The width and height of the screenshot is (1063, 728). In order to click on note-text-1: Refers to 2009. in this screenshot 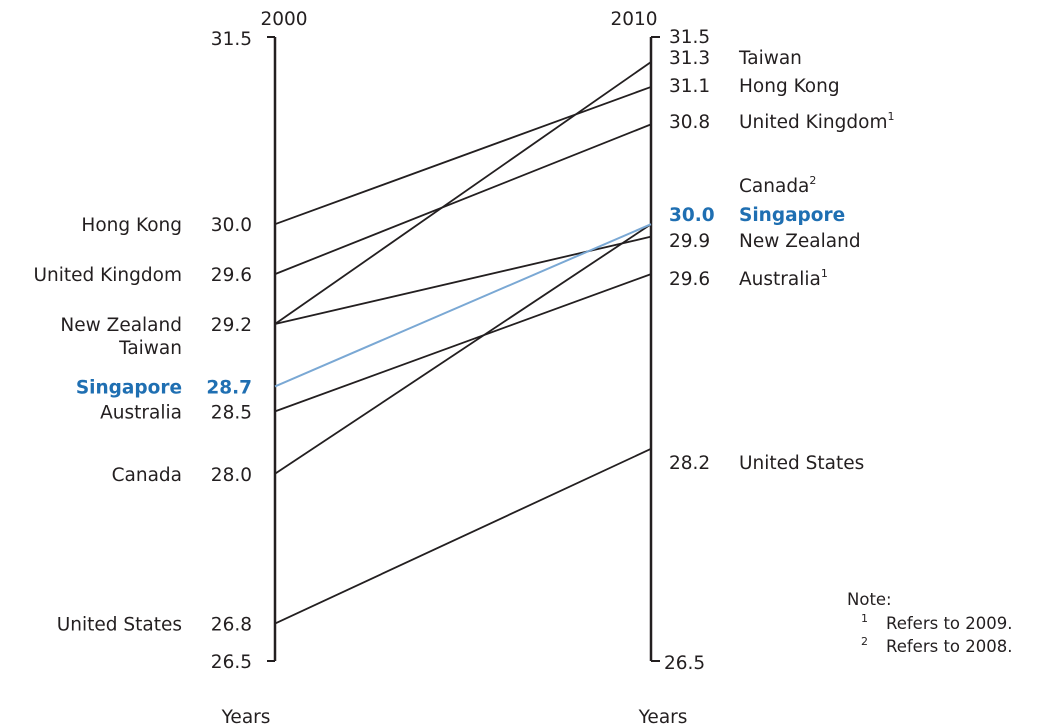, I will do `click(949, 623)`.